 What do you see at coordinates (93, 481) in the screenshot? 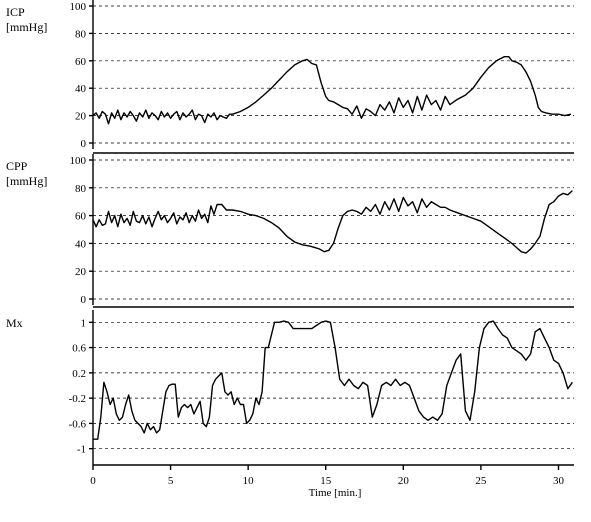
I see `x-tick-label: 0` at bounding box center [93, 481].